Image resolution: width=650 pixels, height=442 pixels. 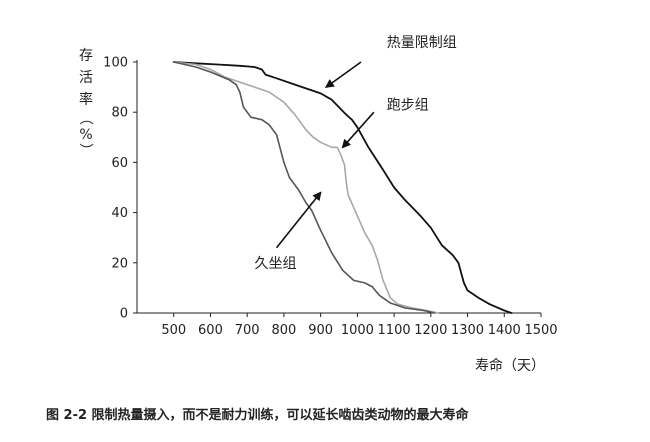 What do you see at coordinates (408, 106) in the screenshot?
I see `annotation-label-1: 跑步组` at bounding box center [408, 106].